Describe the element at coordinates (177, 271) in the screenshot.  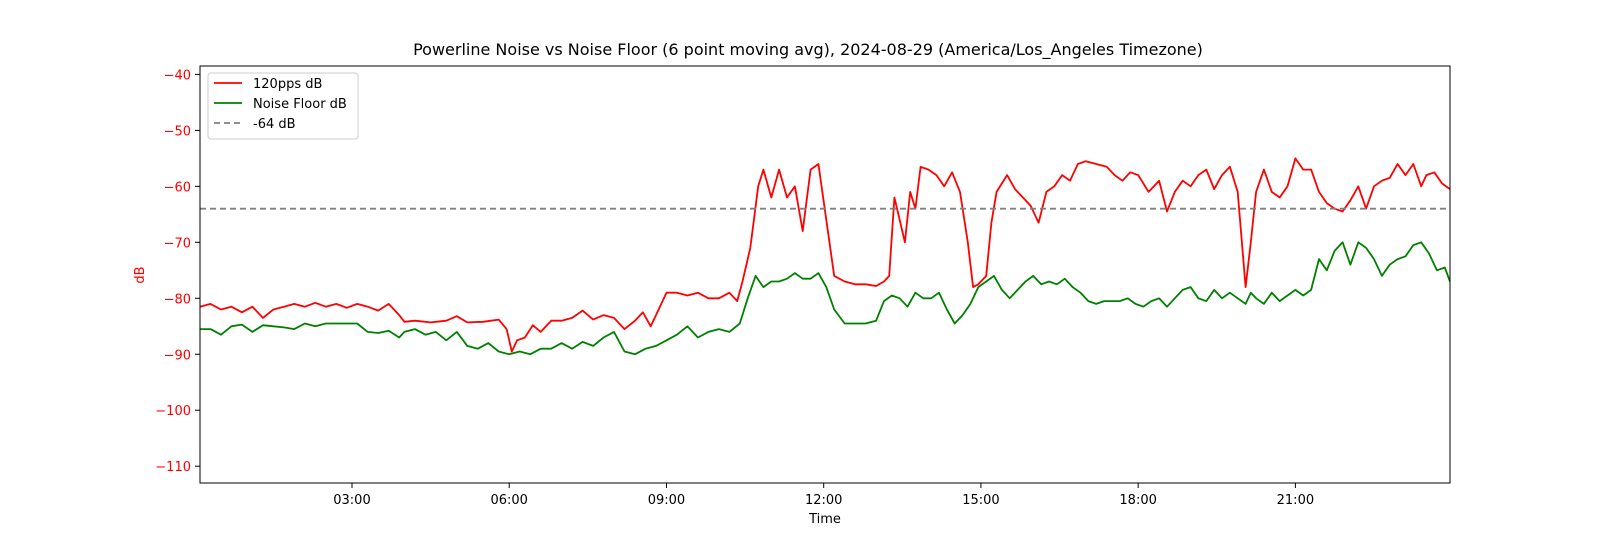
I see `y-axis: −40 −50 −60 −70 −80 −90 −100 −110` at that location.